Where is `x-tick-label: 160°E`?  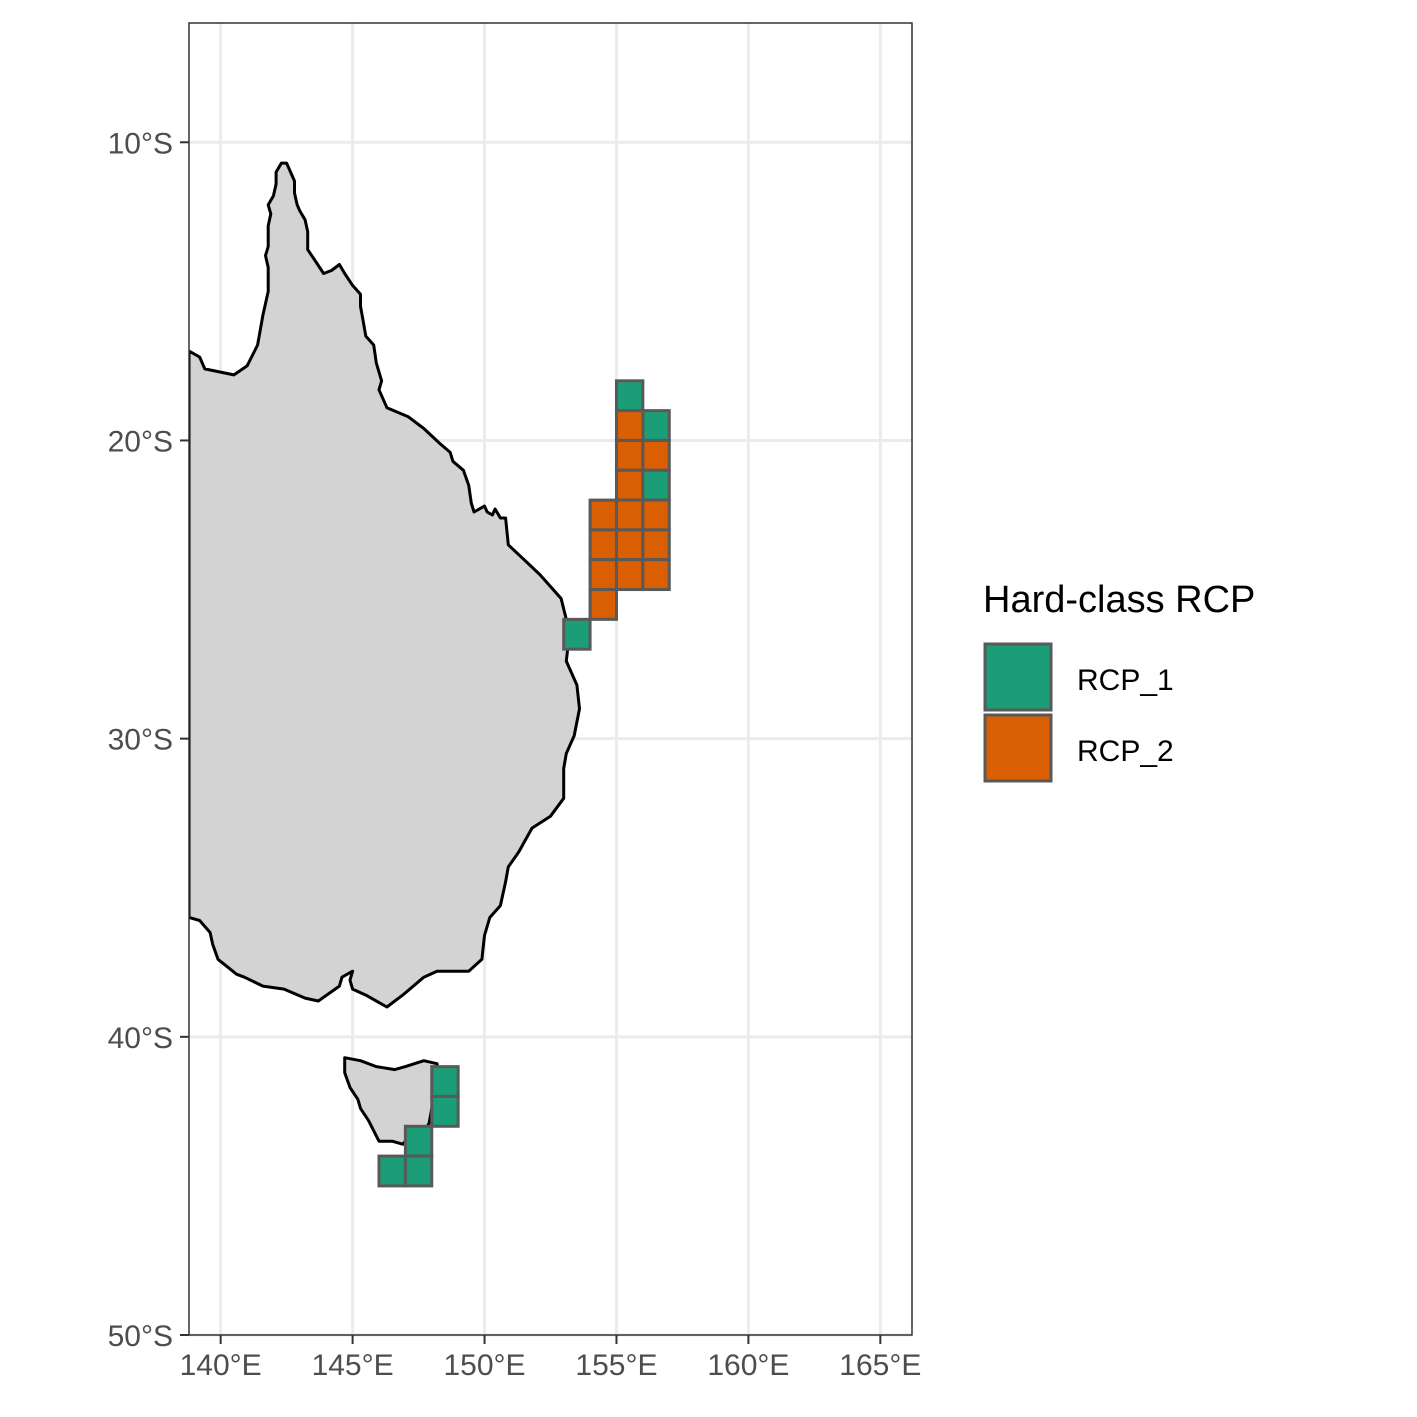
x-tick-label: 160°E is located at coordinates (748, 1365).